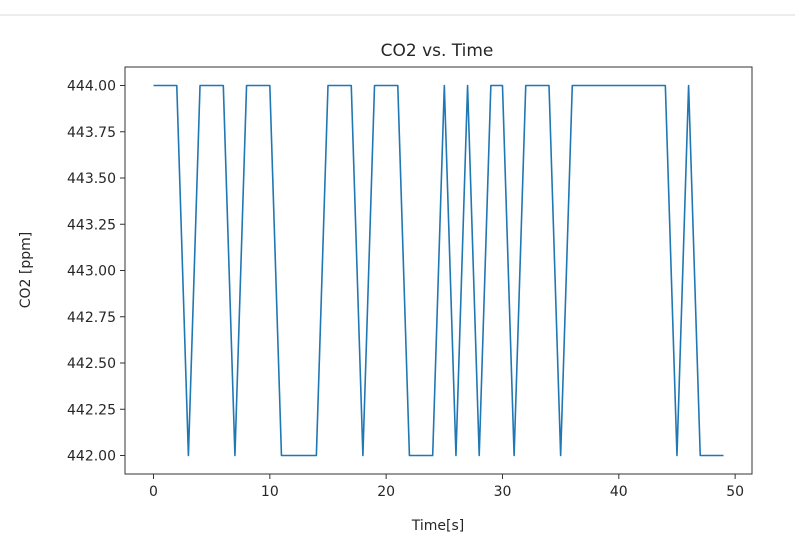 This screenshot has height=534, width=795. I want to click on x-tick-label: 30, so click(503, 492).